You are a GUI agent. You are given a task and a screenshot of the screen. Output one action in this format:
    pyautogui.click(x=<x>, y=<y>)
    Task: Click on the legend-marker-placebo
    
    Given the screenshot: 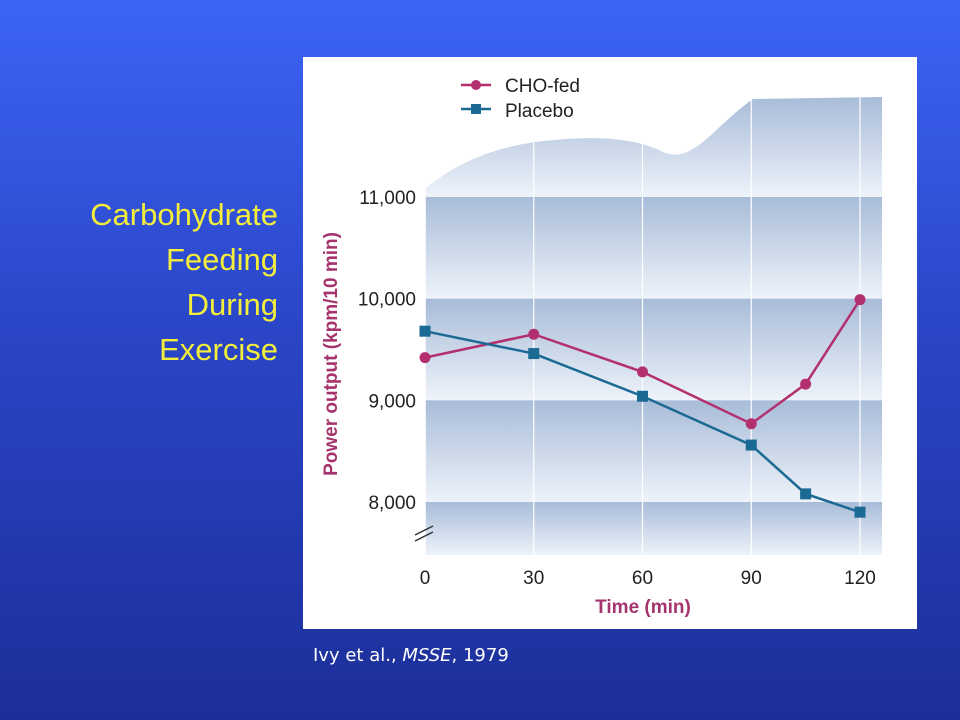 What is the action you would take?
    pyautogui.click(x=476, y=109)
    